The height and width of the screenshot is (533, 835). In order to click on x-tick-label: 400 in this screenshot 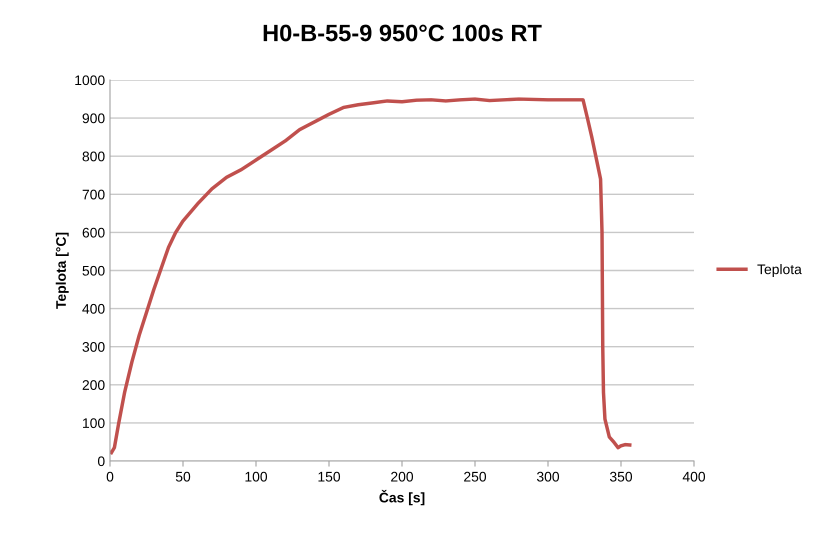, I will do `click(694, 477)`.